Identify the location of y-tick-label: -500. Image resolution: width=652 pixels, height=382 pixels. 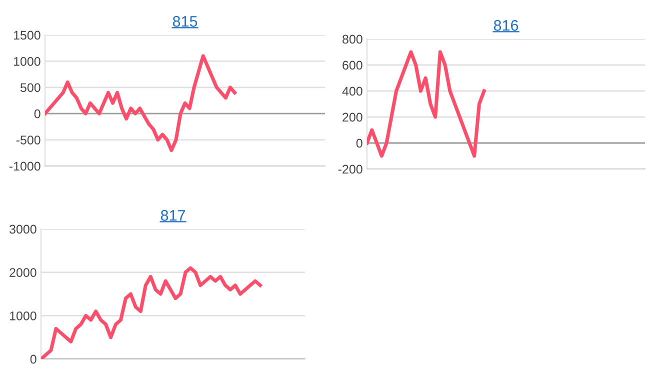
(28, 140).